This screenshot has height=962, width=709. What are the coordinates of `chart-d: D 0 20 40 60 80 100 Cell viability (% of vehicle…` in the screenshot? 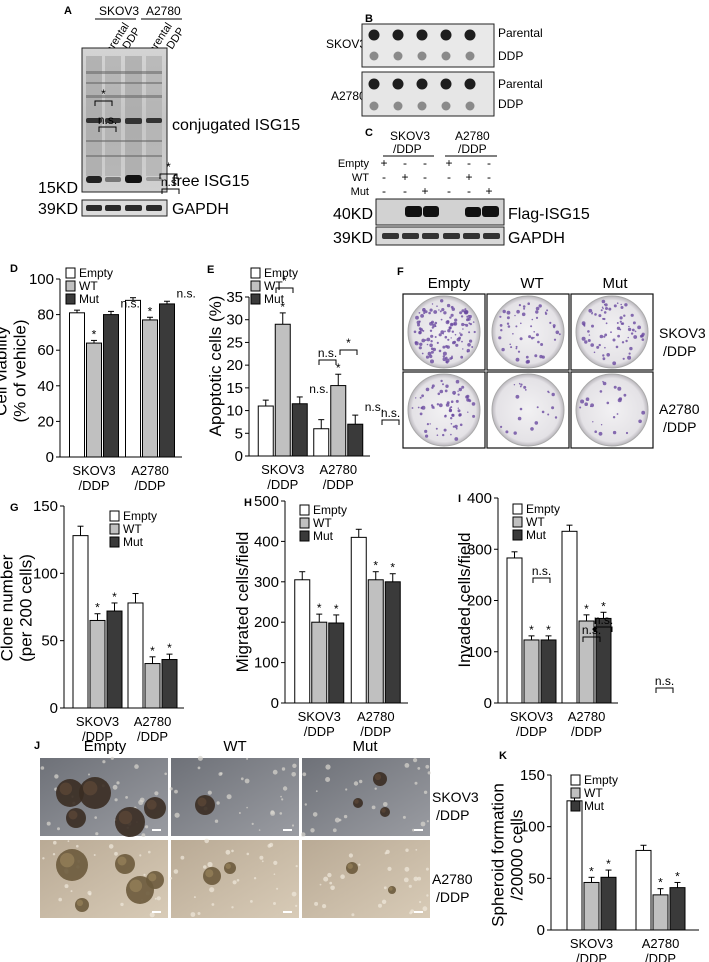 It's located at (98, 290).